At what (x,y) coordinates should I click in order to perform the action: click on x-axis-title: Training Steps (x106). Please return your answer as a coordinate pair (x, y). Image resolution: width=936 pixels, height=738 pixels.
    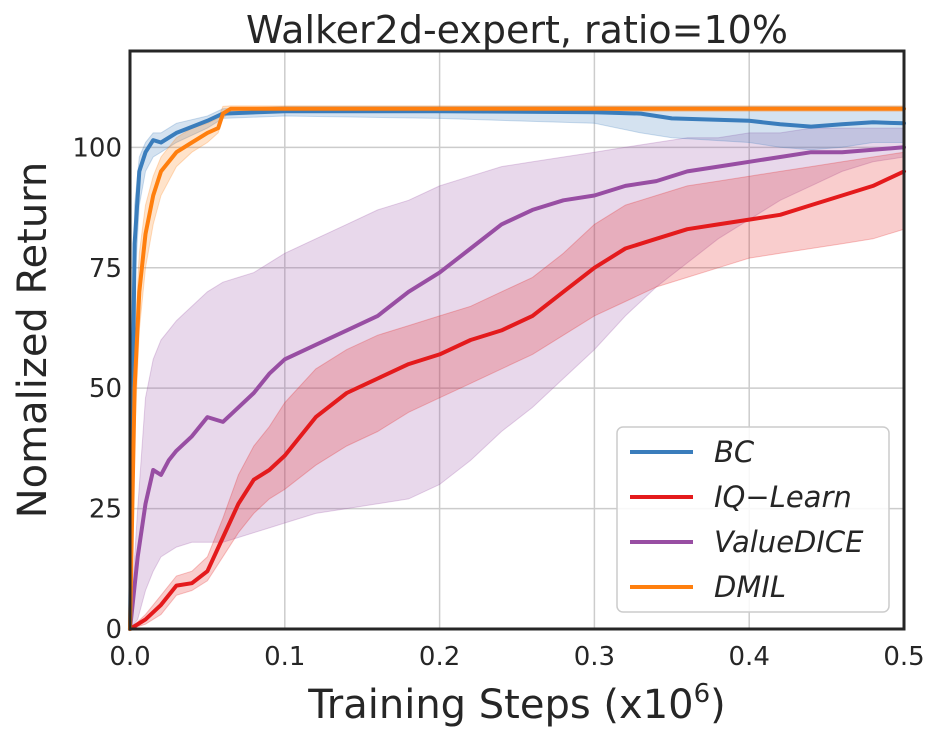
    Looking at the image, I should click on (516, 703).